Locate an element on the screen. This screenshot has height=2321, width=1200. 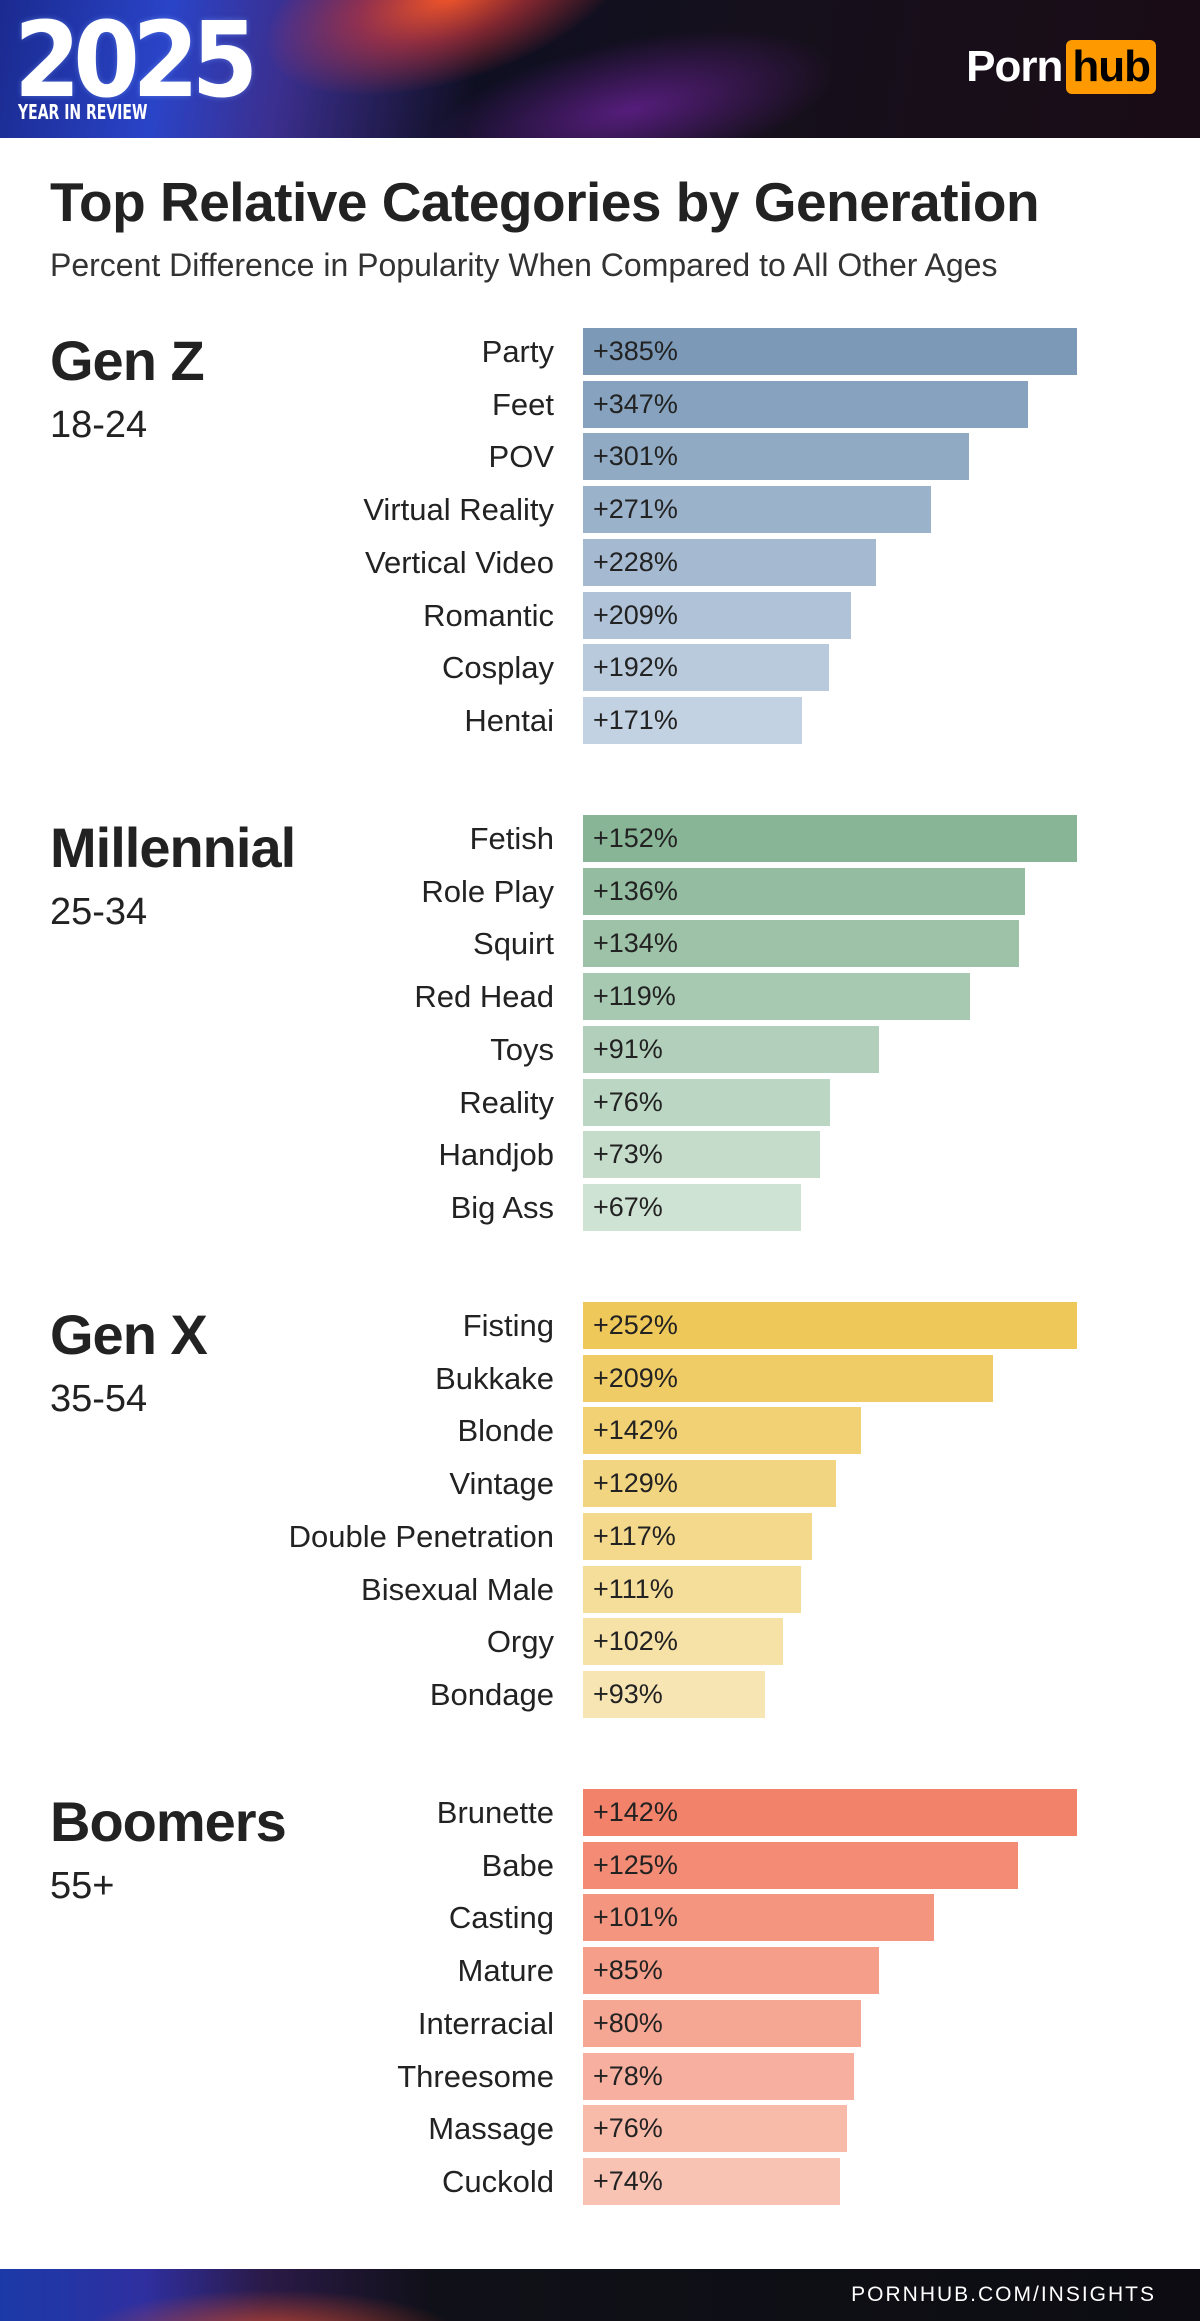
year-in-review-badge: 2025 YEAR IN REVIEW is located at coordinates (142, 62).